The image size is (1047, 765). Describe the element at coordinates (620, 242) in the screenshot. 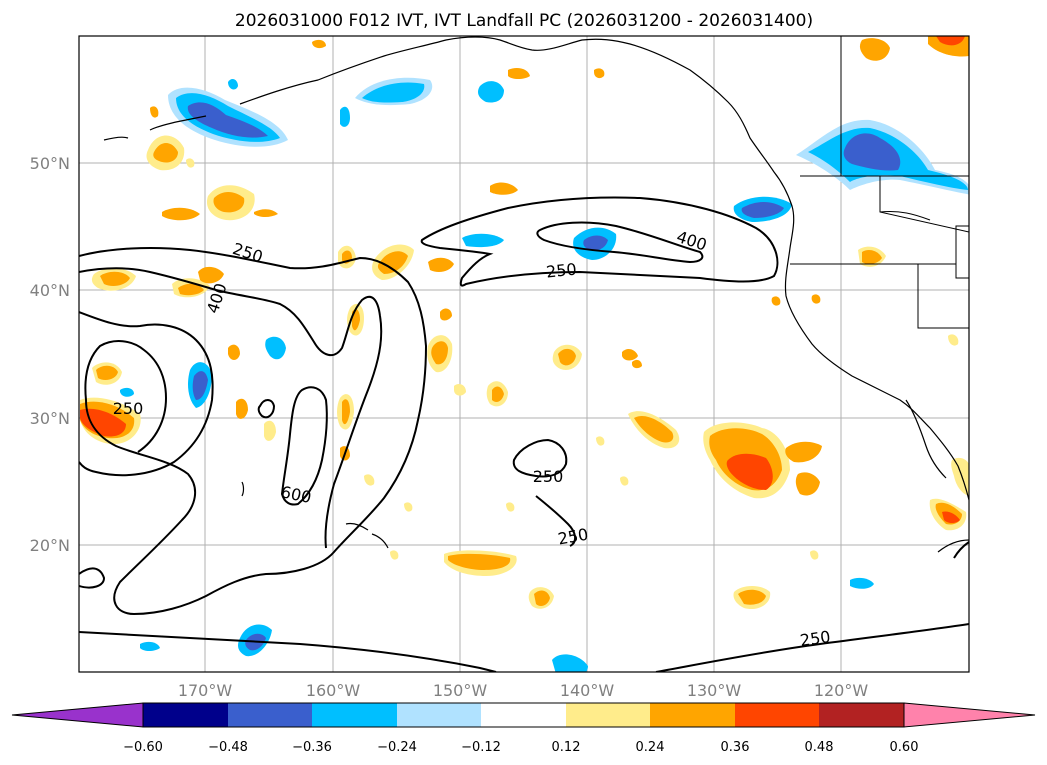

I see `ivt-contour-400-north` at that location.